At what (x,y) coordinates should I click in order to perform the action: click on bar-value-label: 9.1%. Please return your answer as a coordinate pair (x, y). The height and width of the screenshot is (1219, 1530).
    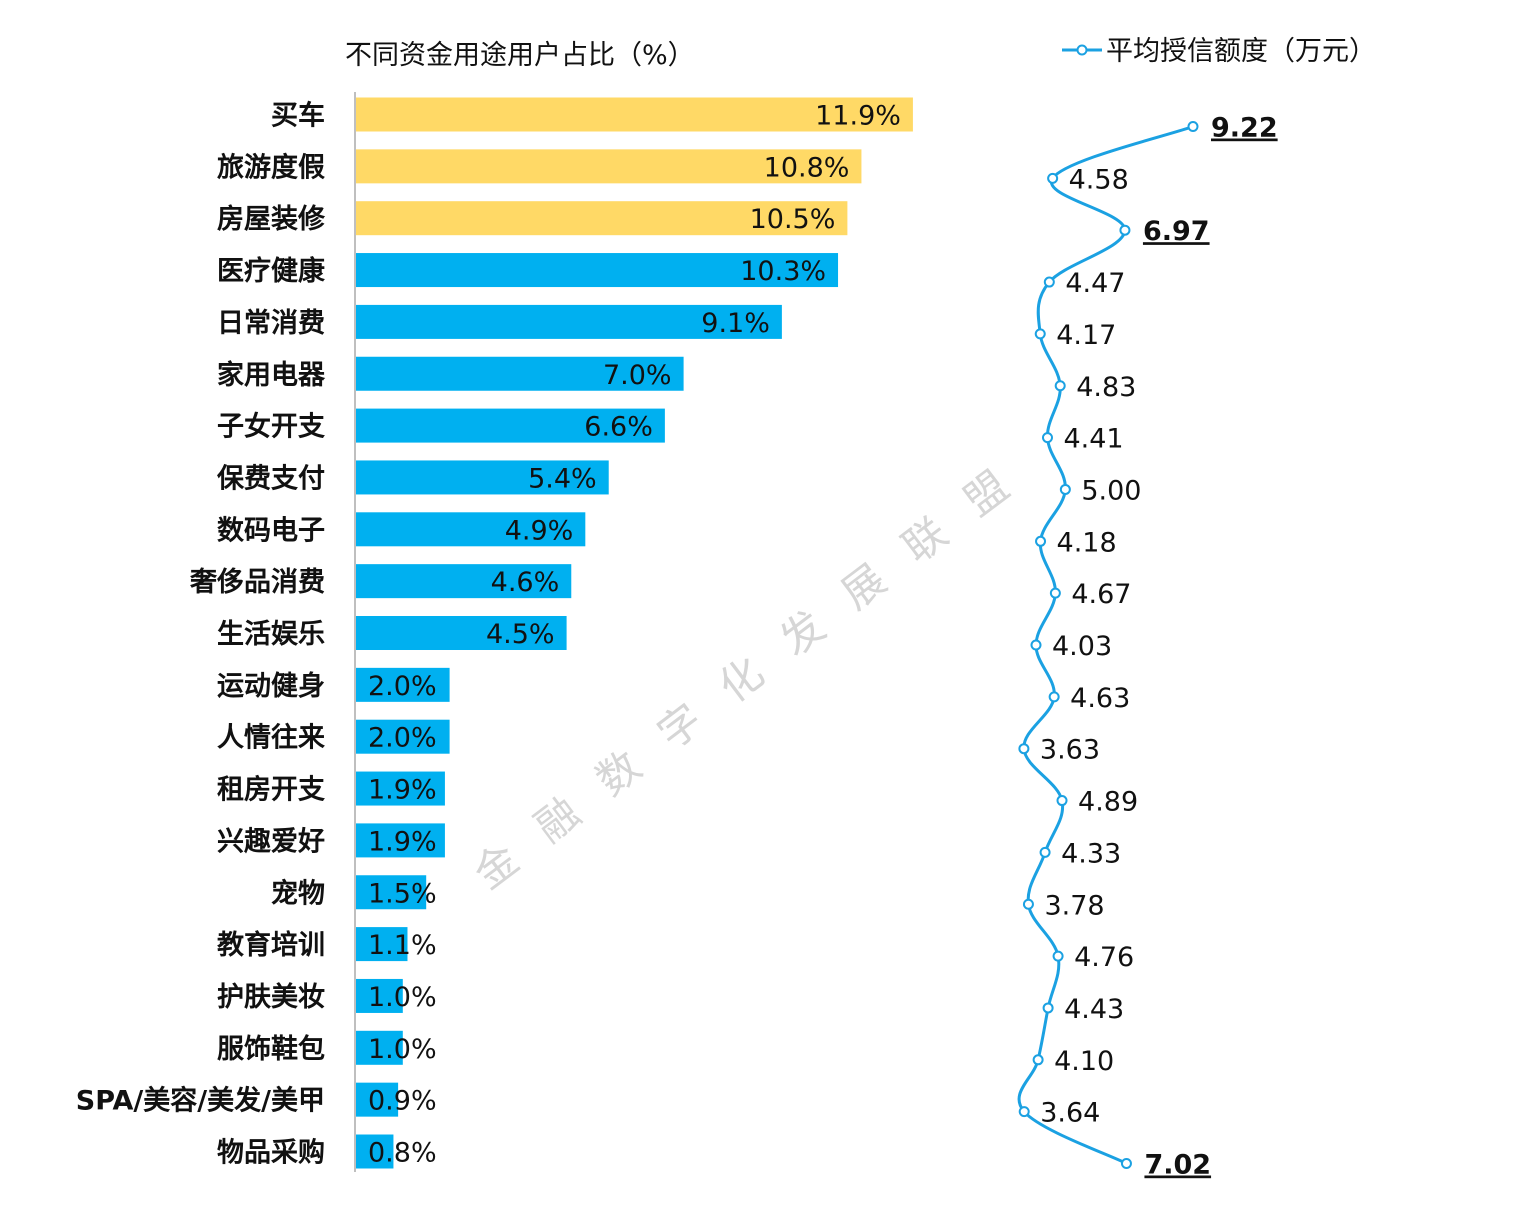
    Looking at the image, I should click on (735, 323).